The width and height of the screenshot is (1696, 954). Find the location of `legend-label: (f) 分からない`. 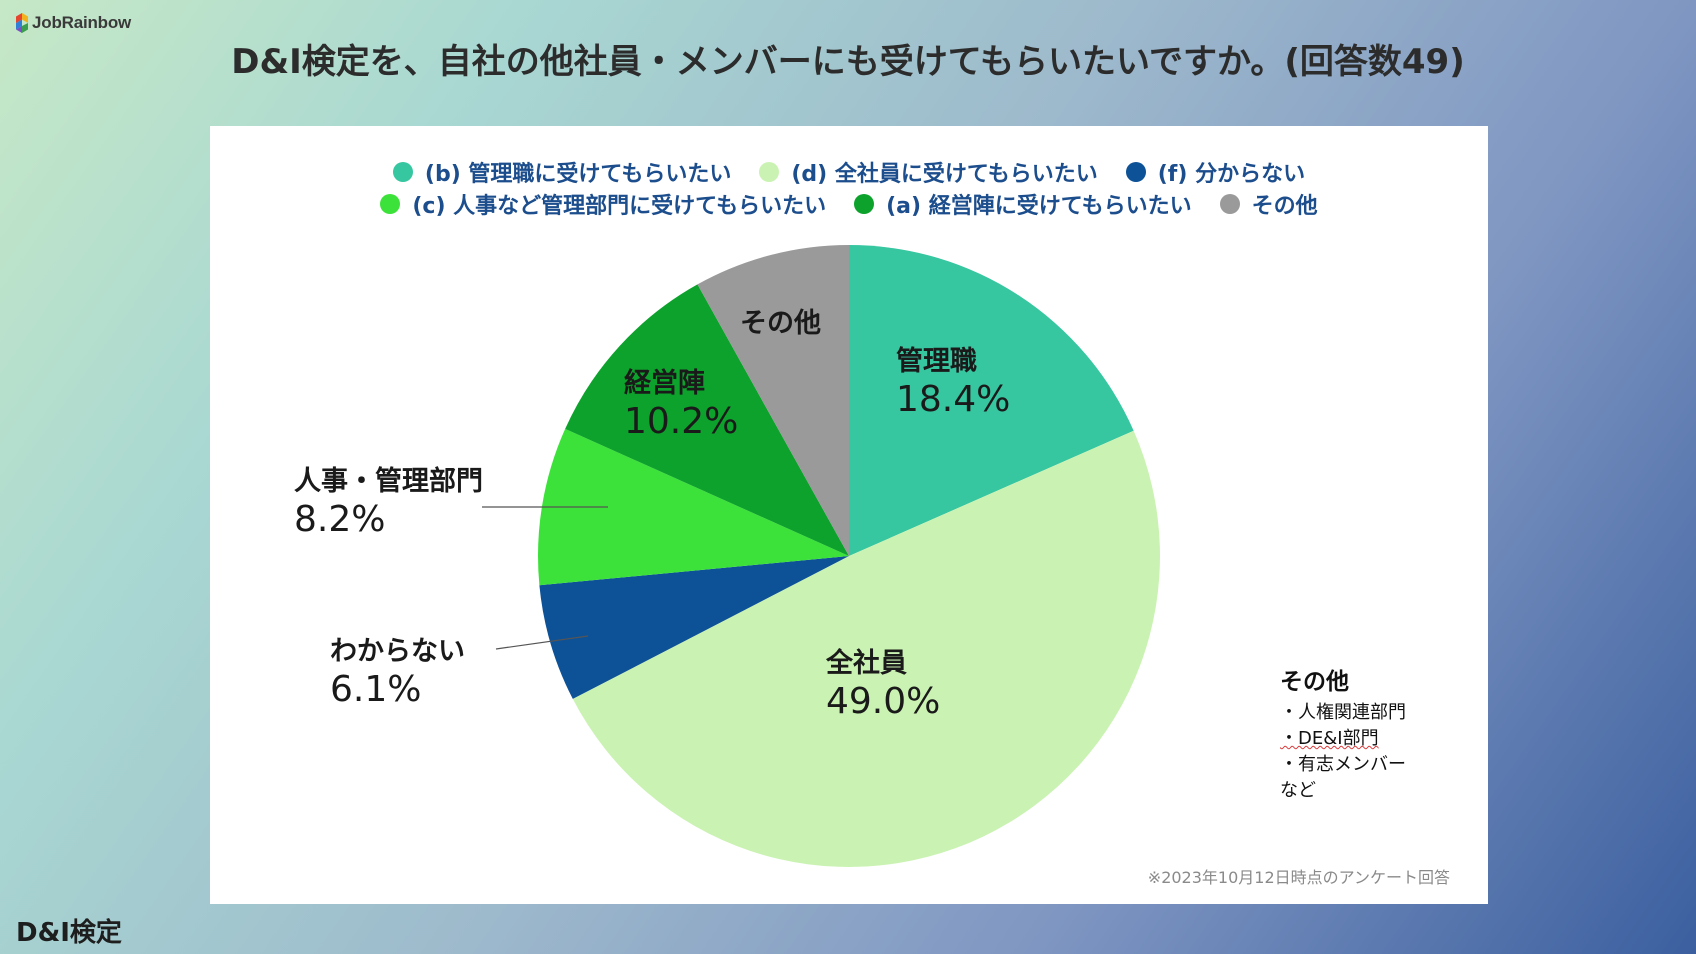

legend-label: (f) 分からない is located at coordinates (1231, 174).